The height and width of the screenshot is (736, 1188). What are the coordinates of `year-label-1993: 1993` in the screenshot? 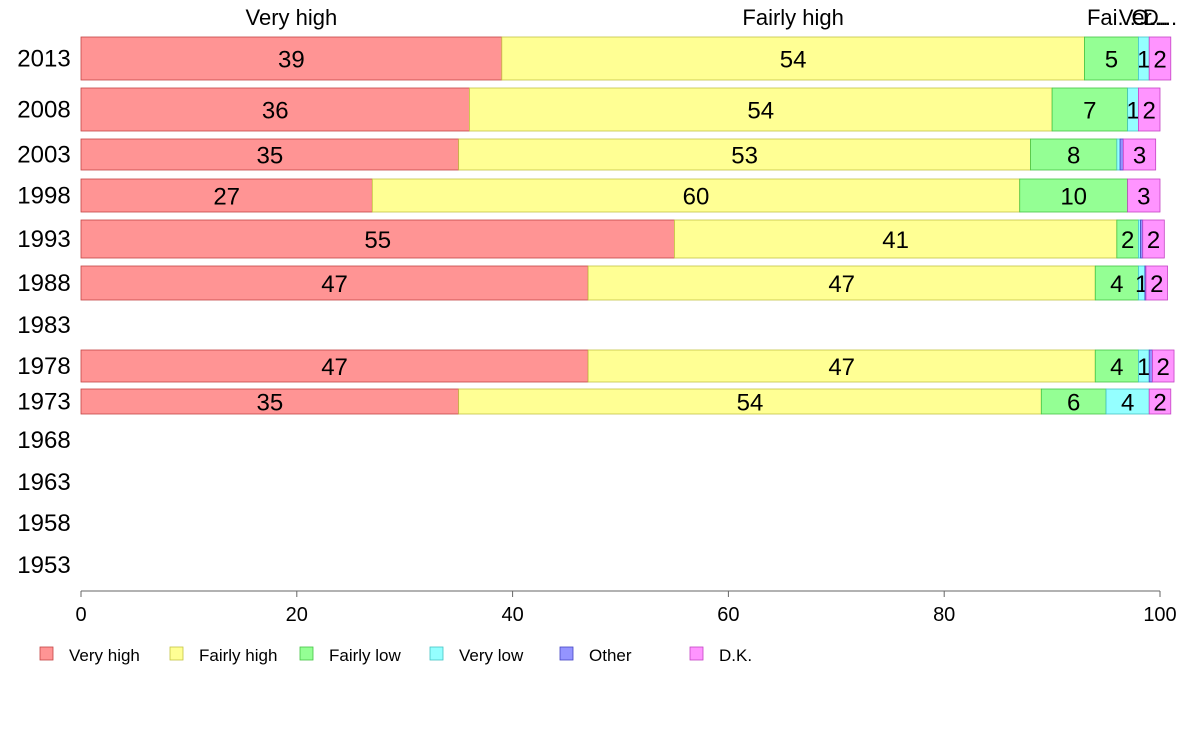 It's located at (43, 239).